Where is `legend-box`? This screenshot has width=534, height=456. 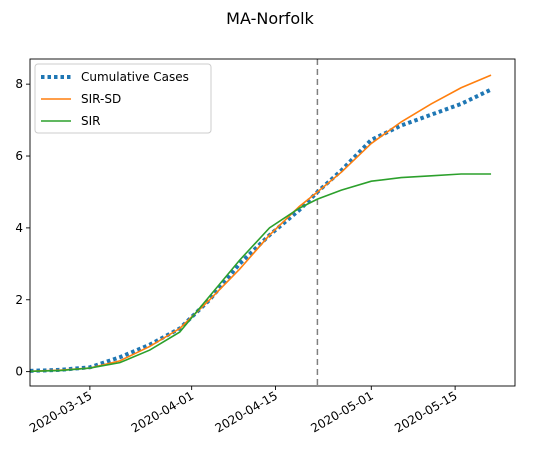 legend-box is located at coordinates (123, 98).